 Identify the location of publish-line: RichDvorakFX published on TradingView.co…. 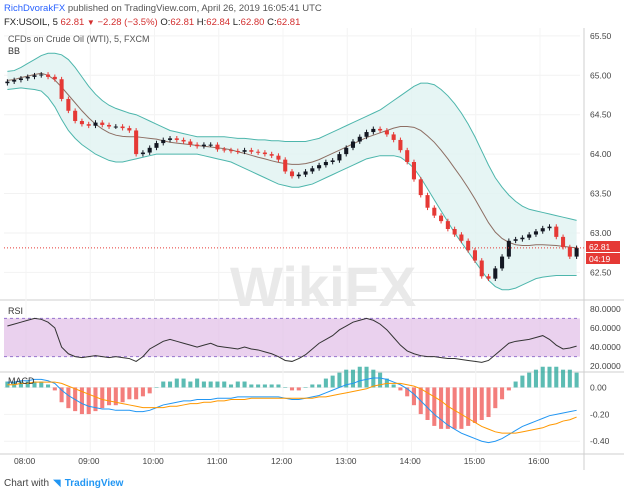
(312, 9).